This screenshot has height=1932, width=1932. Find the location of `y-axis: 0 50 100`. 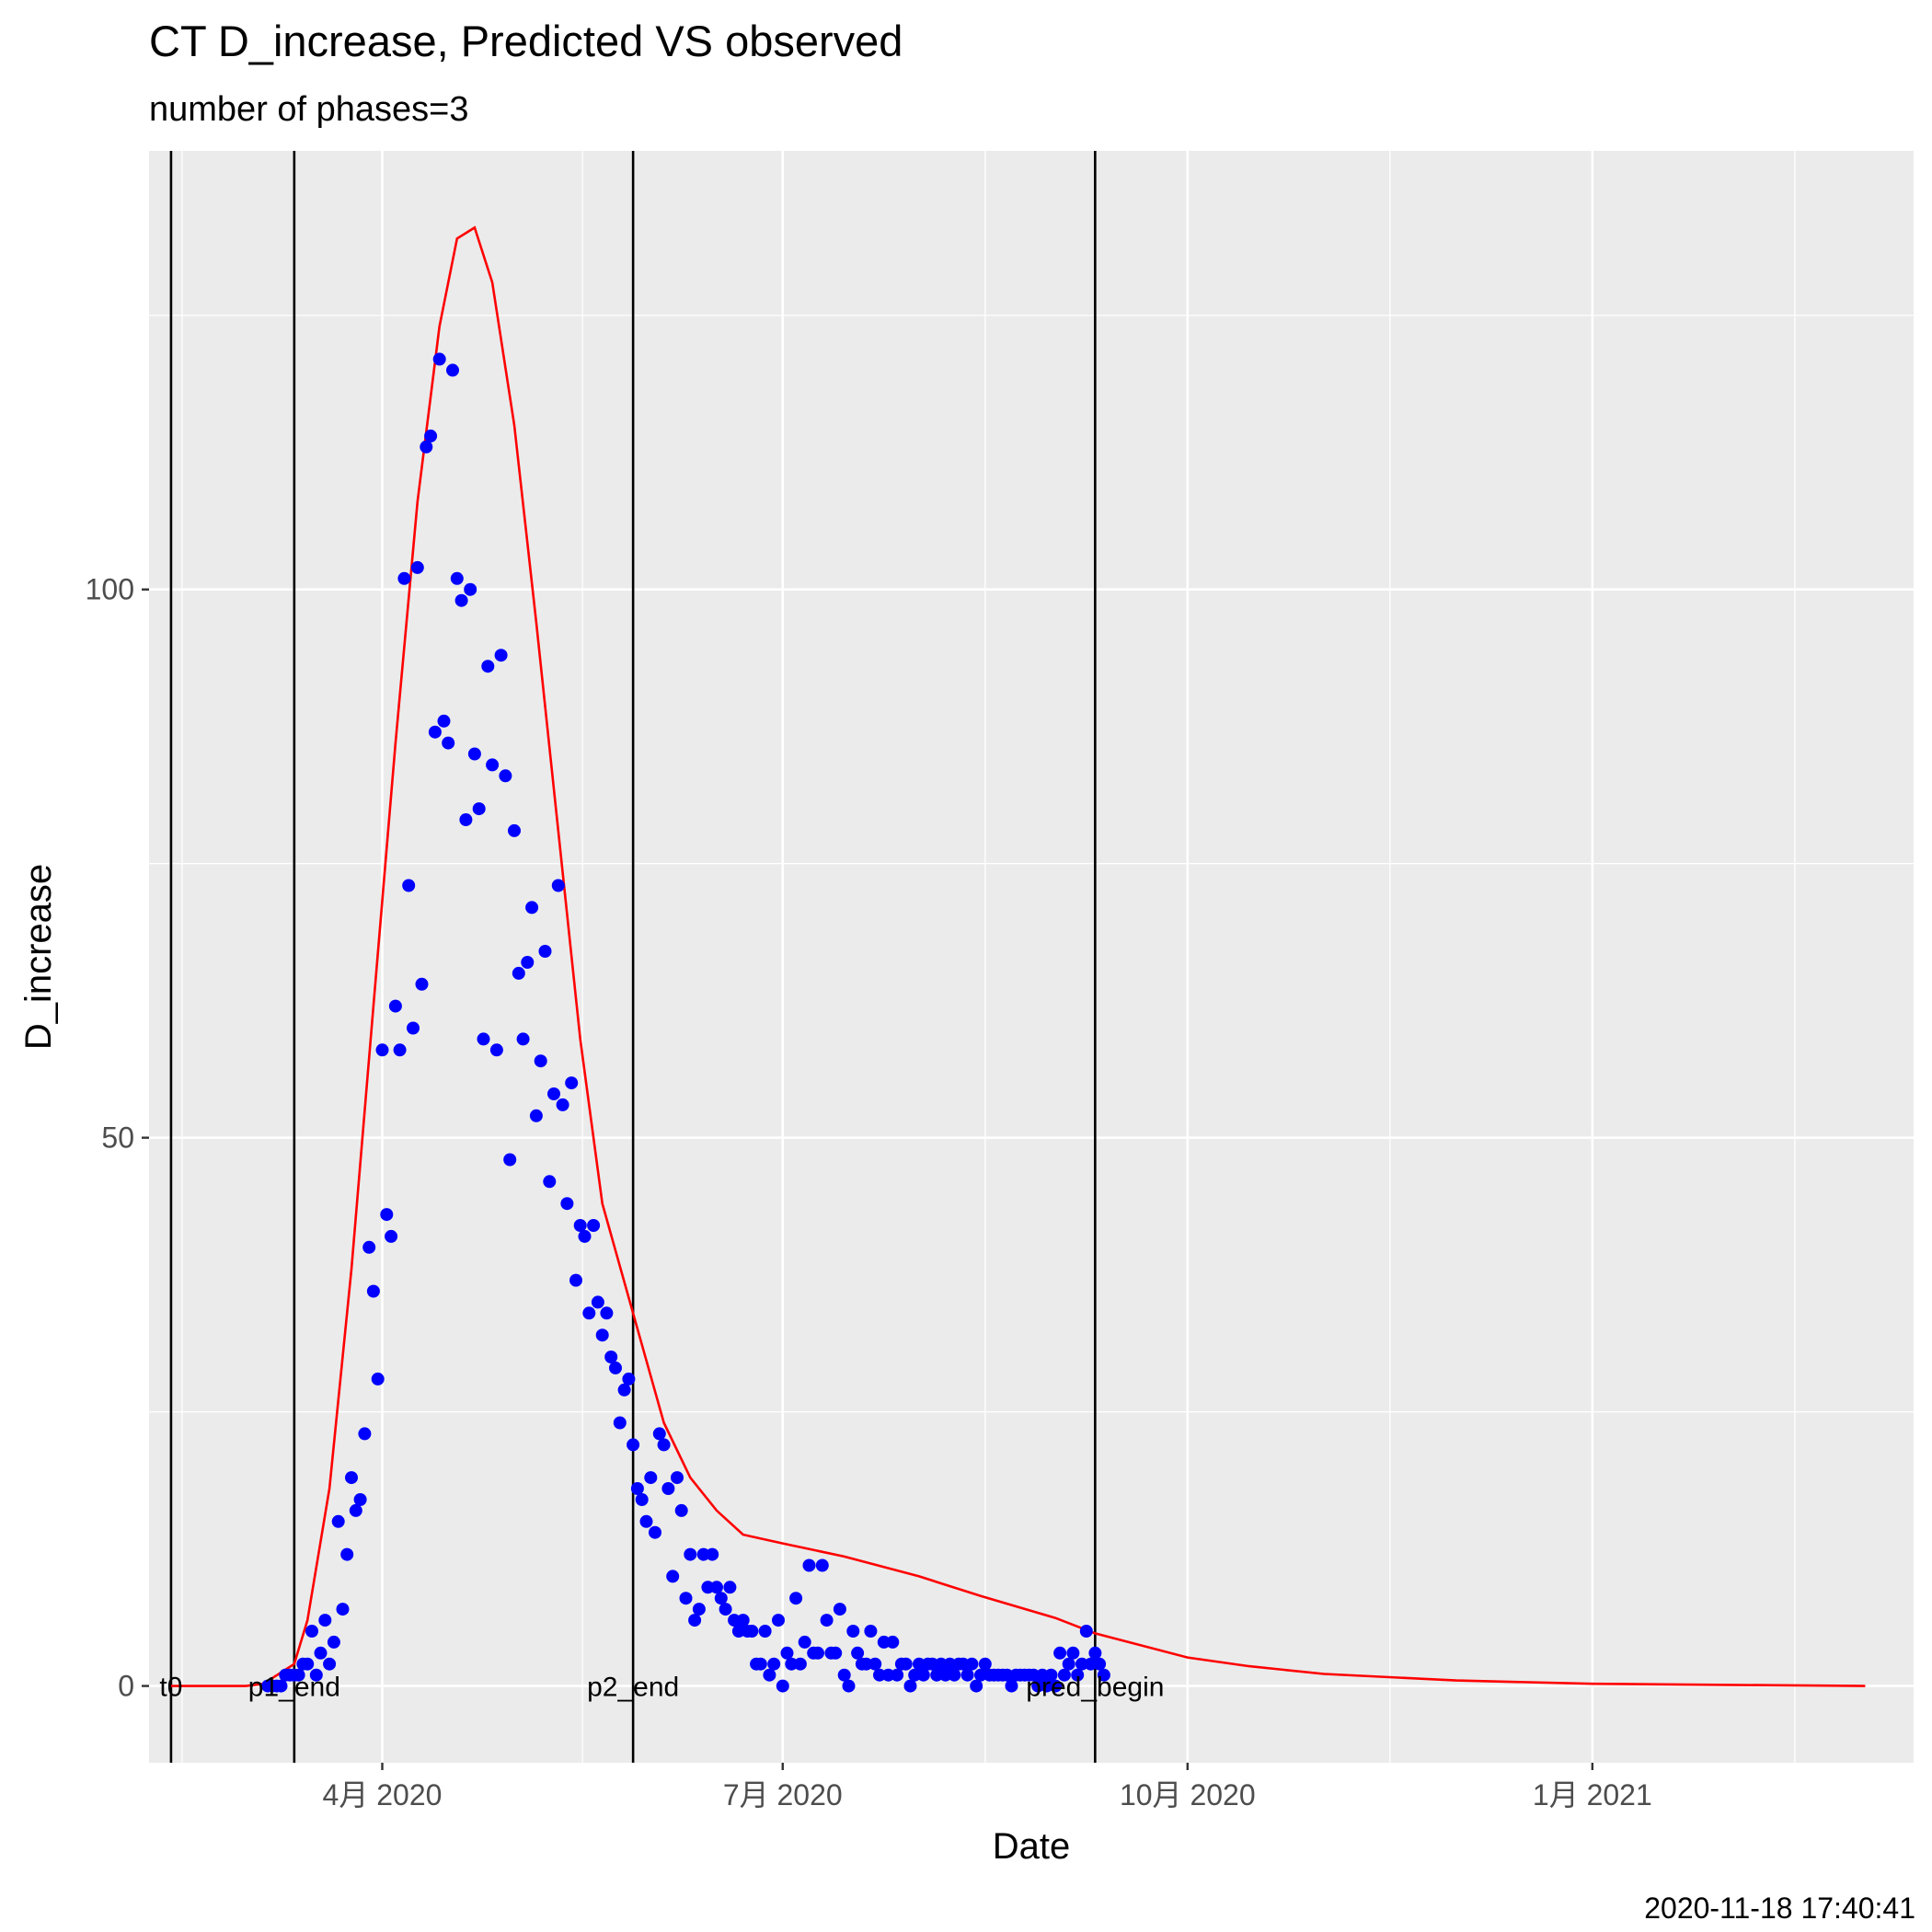

y-axis: 0 50 100 is located at coordinates (117, 1138).